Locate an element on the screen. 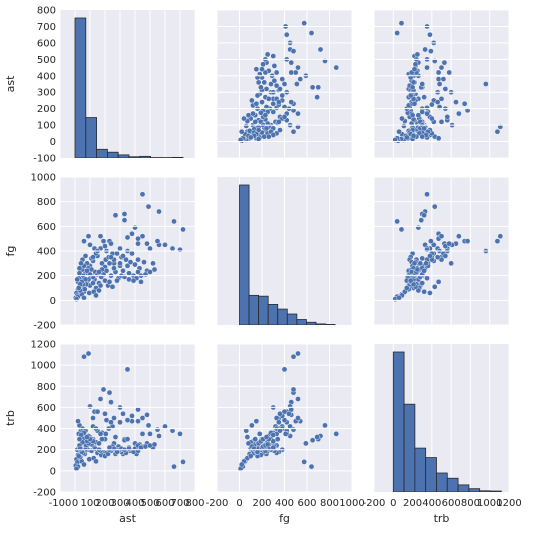  panel-ast-ast is located at coordinates (127, 84).